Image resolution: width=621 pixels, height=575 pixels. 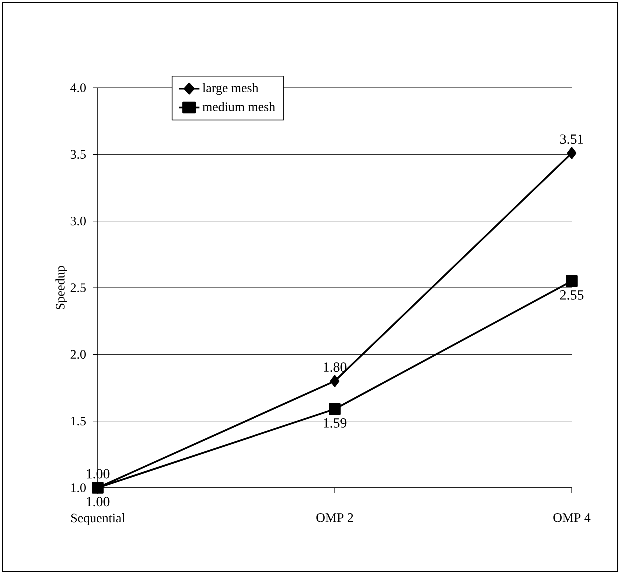 What do you see at coordinates (78, 288) in the screenshot?
I see `y-tick-label: 2.5` at bounding box center [78, 288].